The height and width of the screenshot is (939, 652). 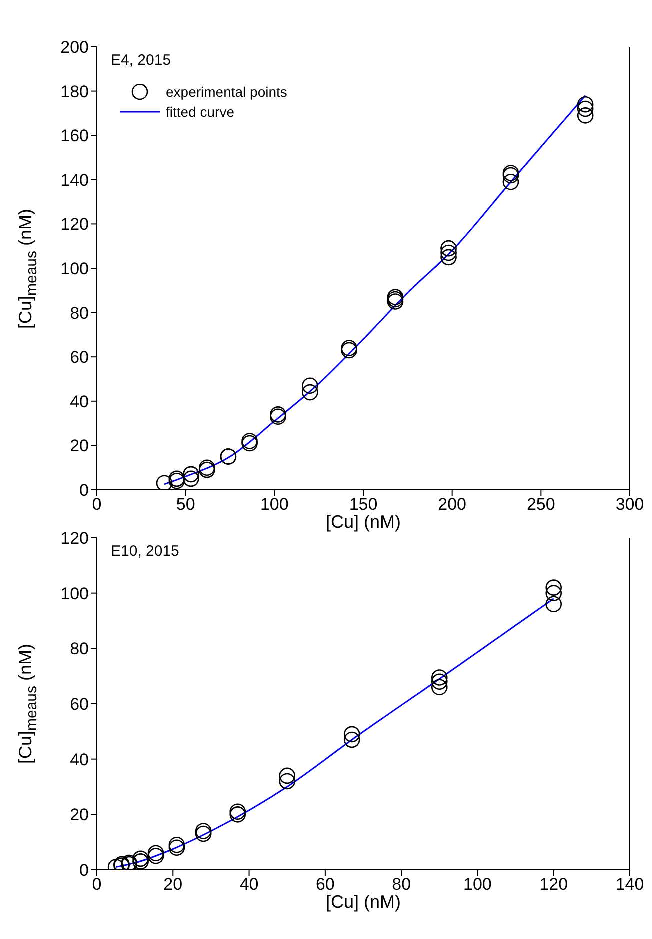 I want to click on x-tick-label: 60, so click(x=325, y=884).